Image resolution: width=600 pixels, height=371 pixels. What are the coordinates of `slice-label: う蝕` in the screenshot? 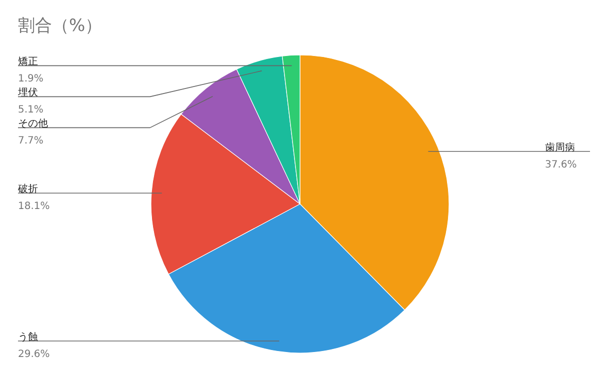 It's located at (28, 336).